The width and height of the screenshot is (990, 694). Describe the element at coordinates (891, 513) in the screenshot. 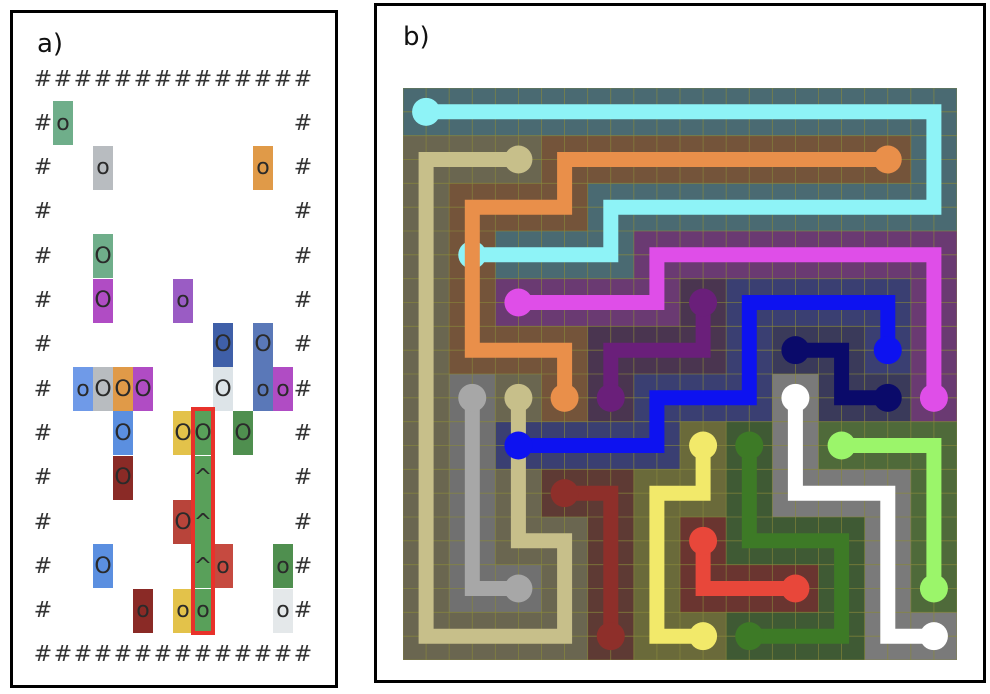

I see `flow-pipe-lime` at that location.